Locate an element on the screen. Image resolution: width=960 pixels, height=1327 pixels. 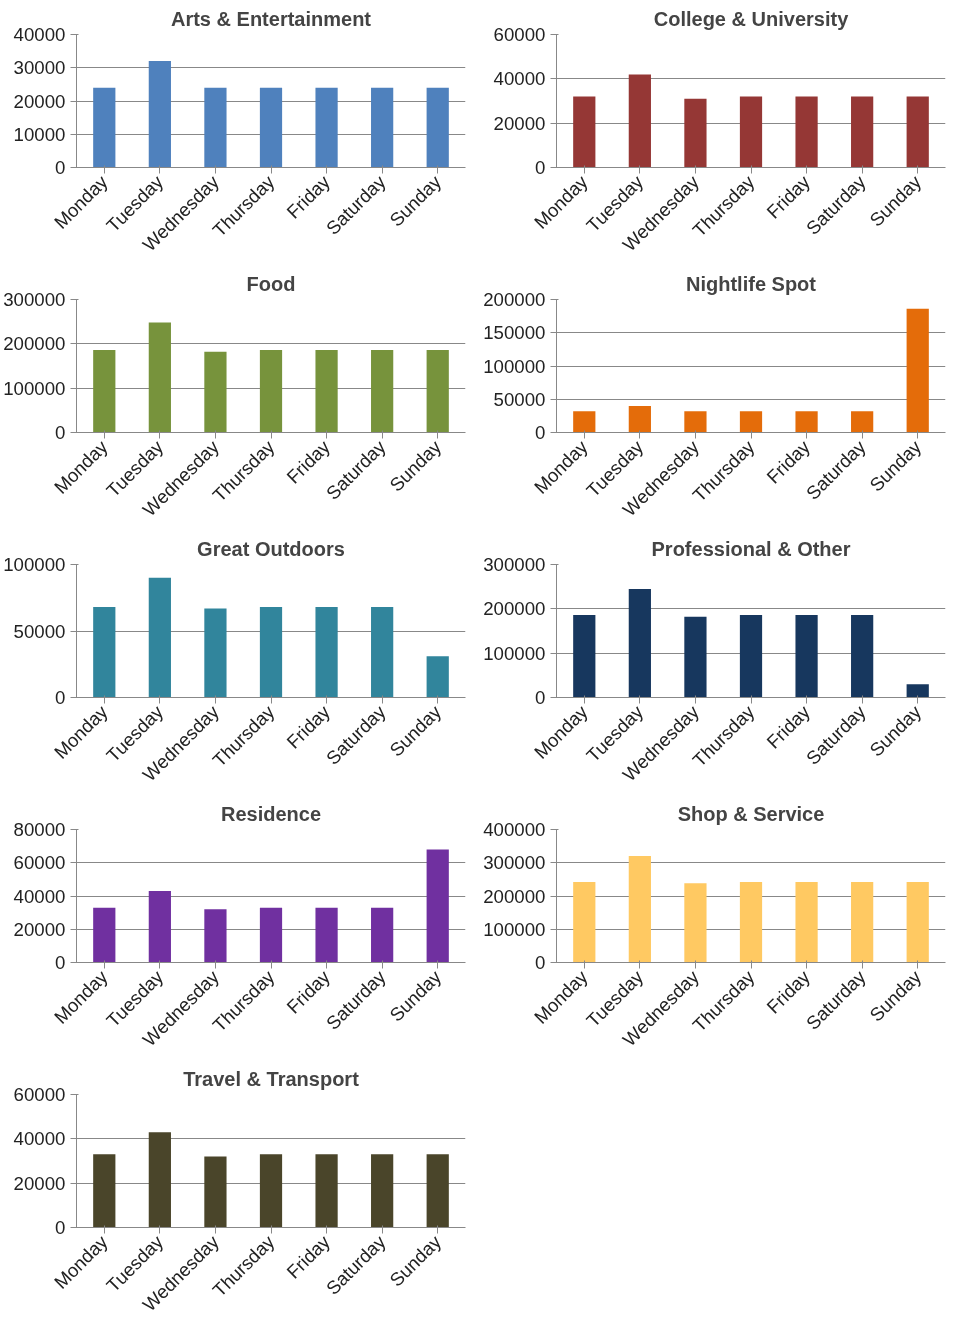
chart-title: Professional & Other is located at coordinates (751, 548).